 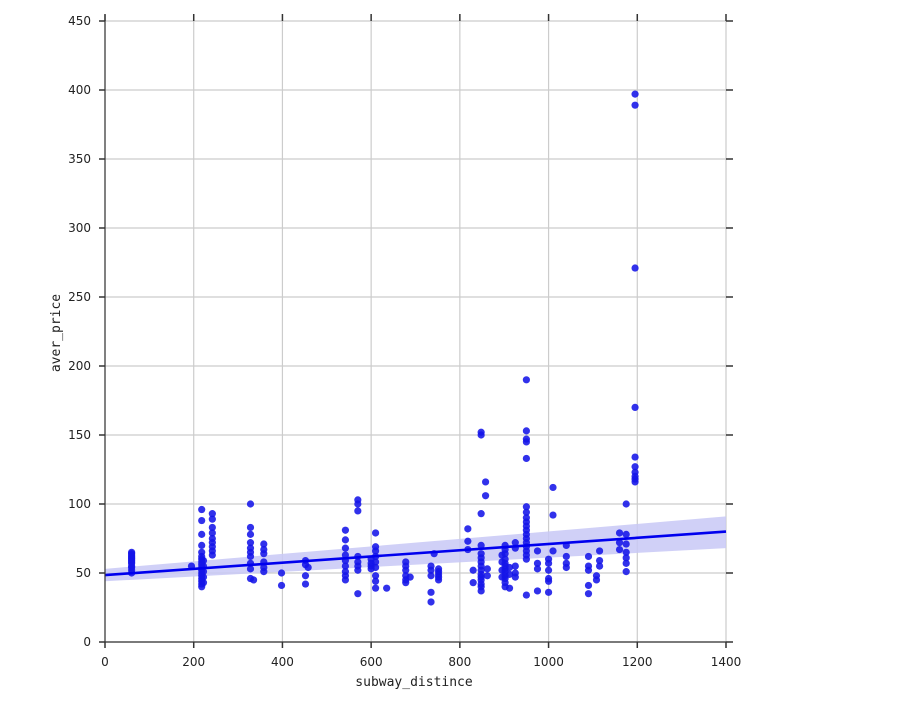 What do you see at coordinates (193, 662) in the screenshot?
I see `x-tick-label: 200` at bounding box center [193, 662].